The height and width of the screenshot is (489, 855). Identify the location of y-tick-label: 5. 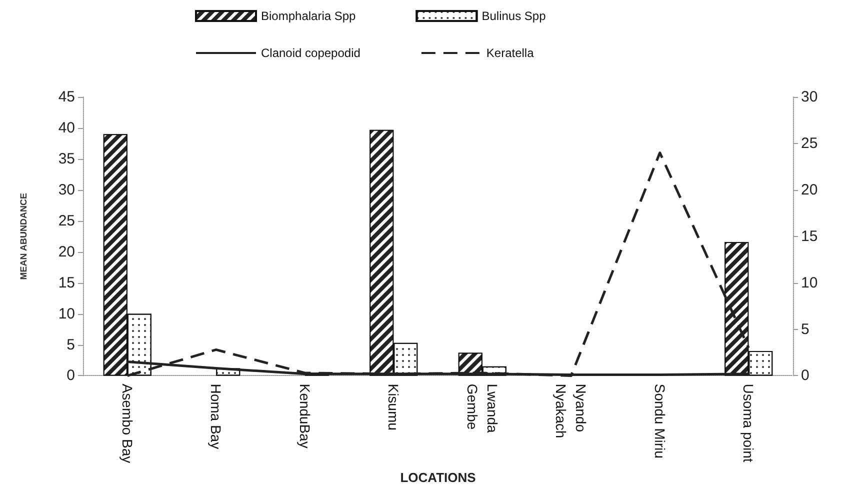
(70, 345).